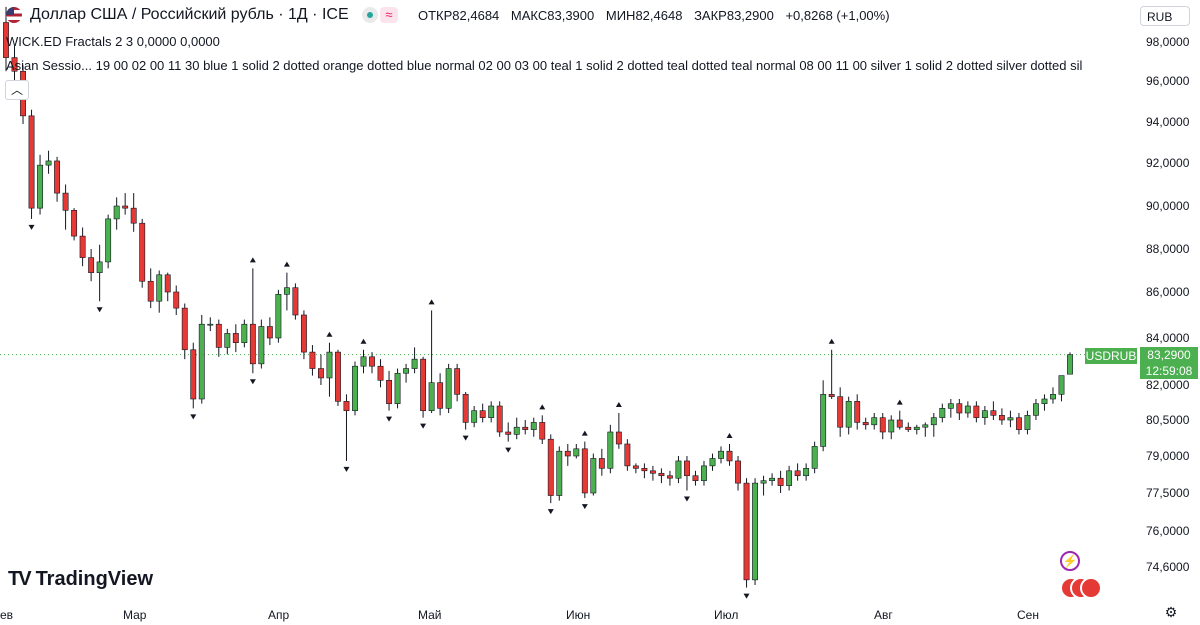 This screenshot has height=625, width=1200. Describe the element at coordinates (1168, 249) in the screenshot. I see `y-tick-label: 88,0000` at that location.